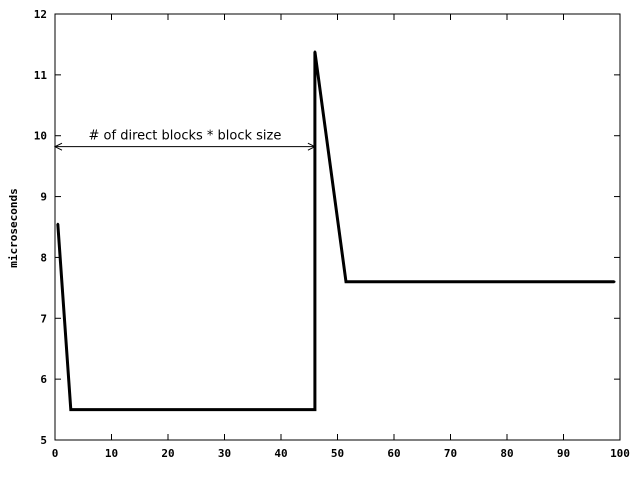 The height and width of the screenshot is (480, 640). Describe the element at coordinates (337, 453) in the screenshot. I see `x-tick-label: 50` at that location.